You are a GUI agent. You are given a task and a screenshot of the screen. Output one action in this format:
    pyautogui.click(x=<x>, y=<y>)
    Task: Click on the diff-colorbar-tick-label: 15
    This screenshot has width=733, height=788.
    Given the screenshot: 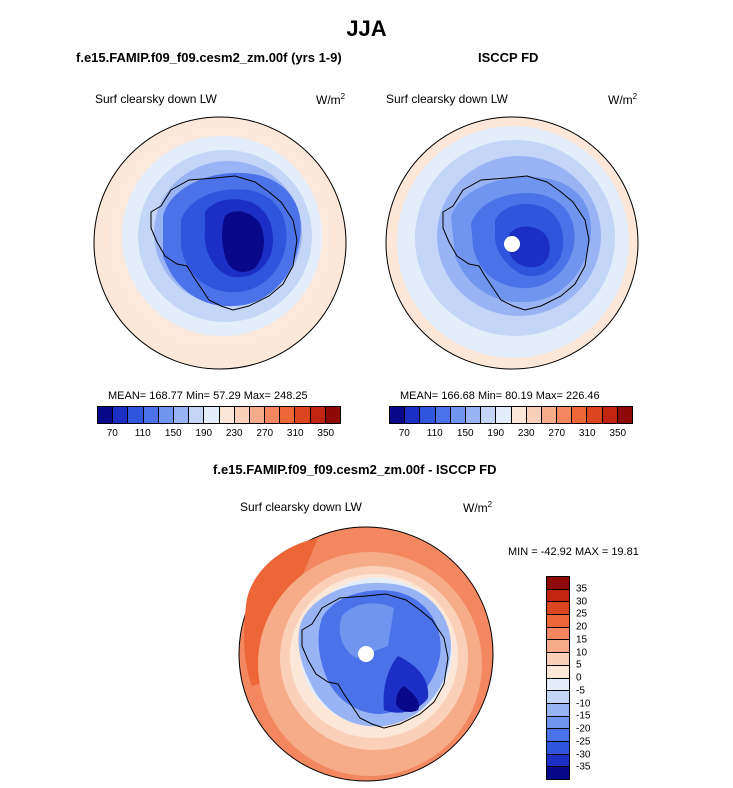 What is the action you would take?
    pyautogui.click(x=582, y=640)
    